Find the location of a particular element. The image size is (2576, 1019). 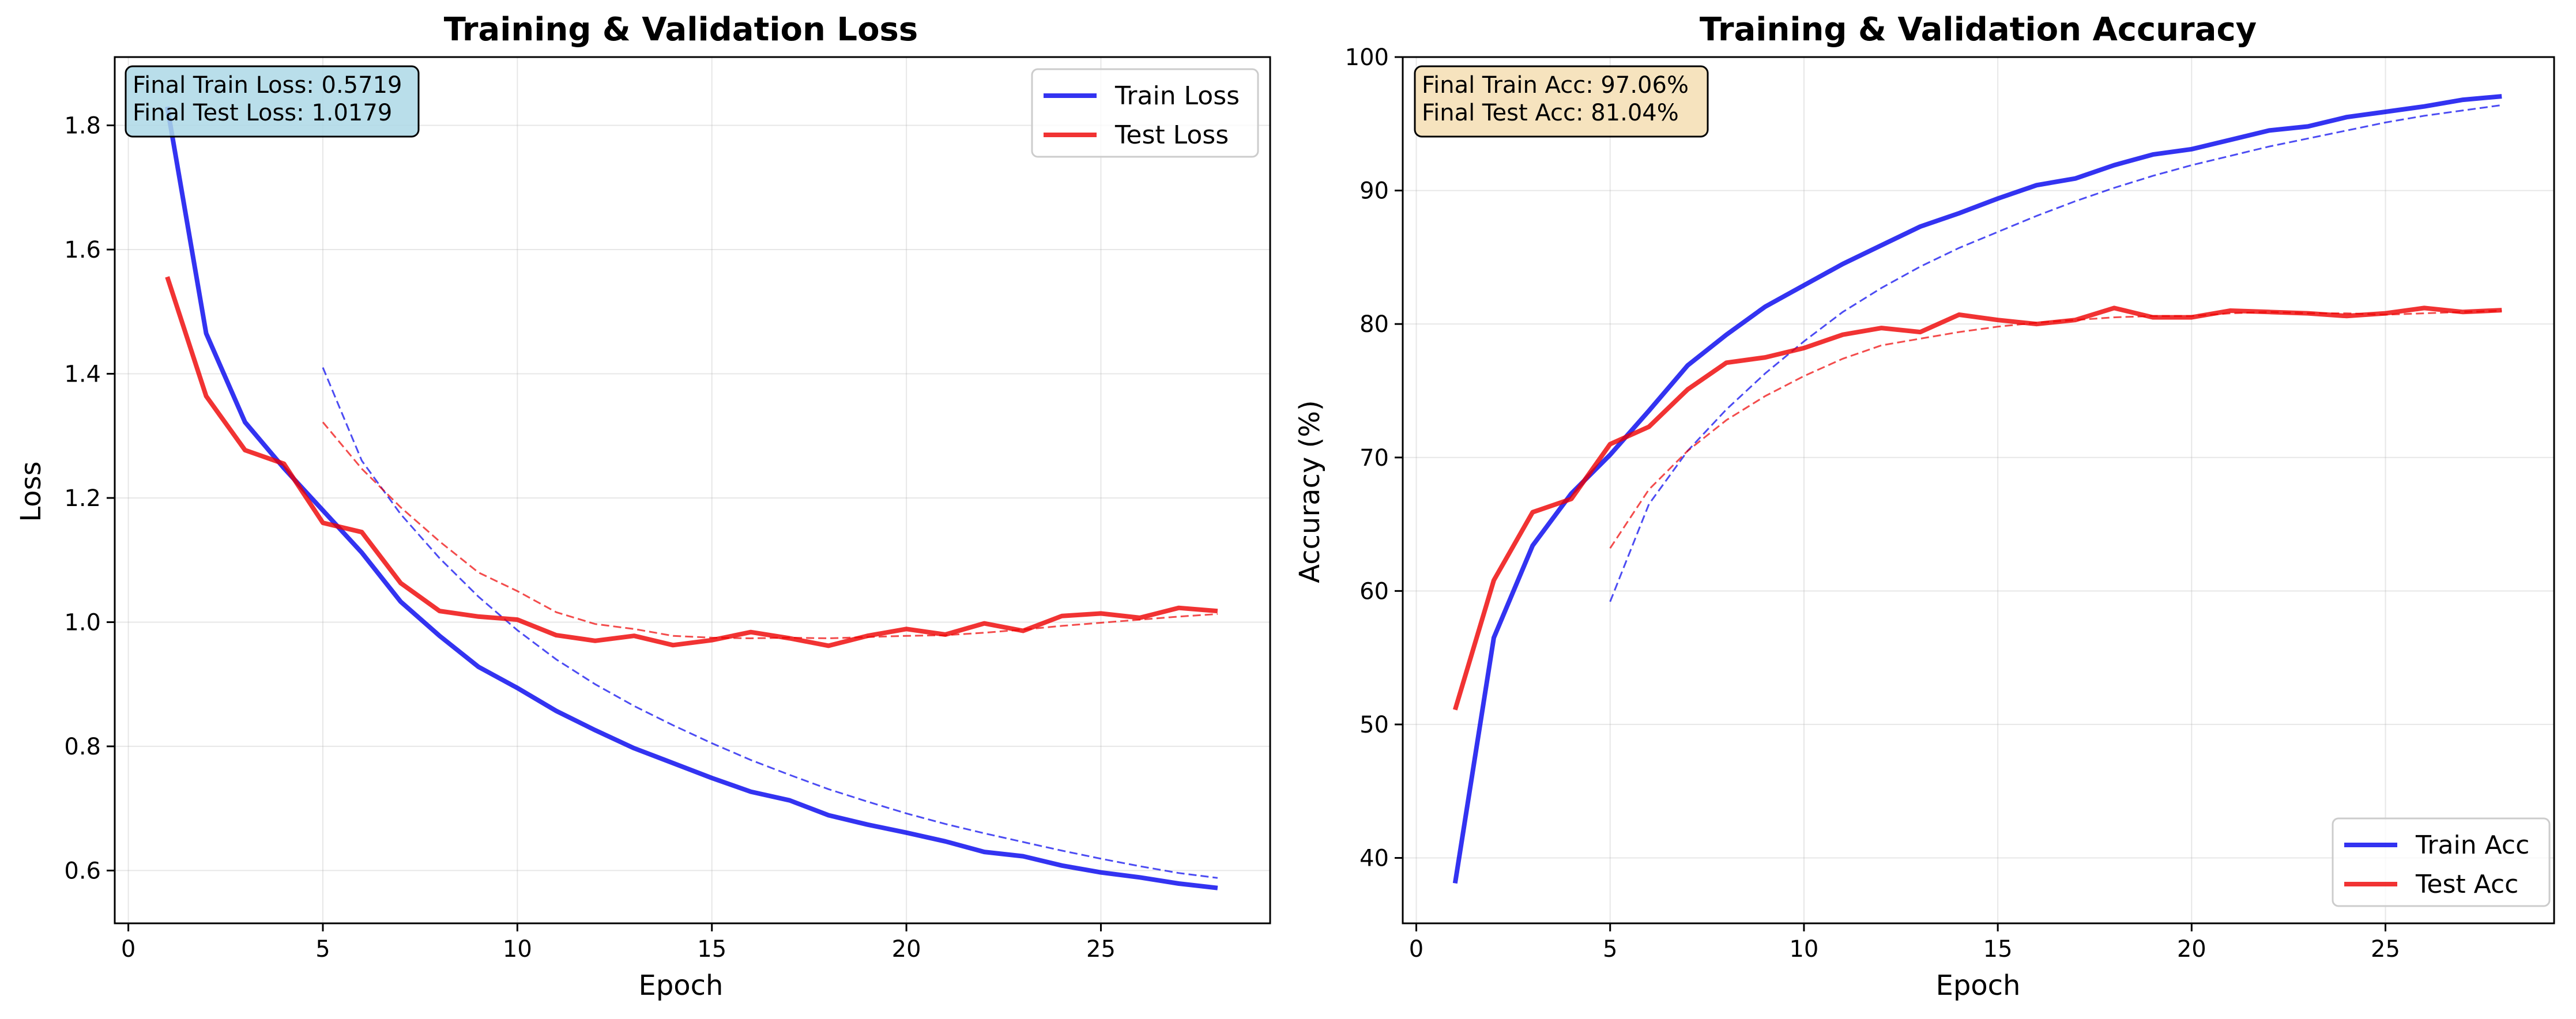

accuracy-legend-label-1: Test Acc is located at coordinates (2466, 884).